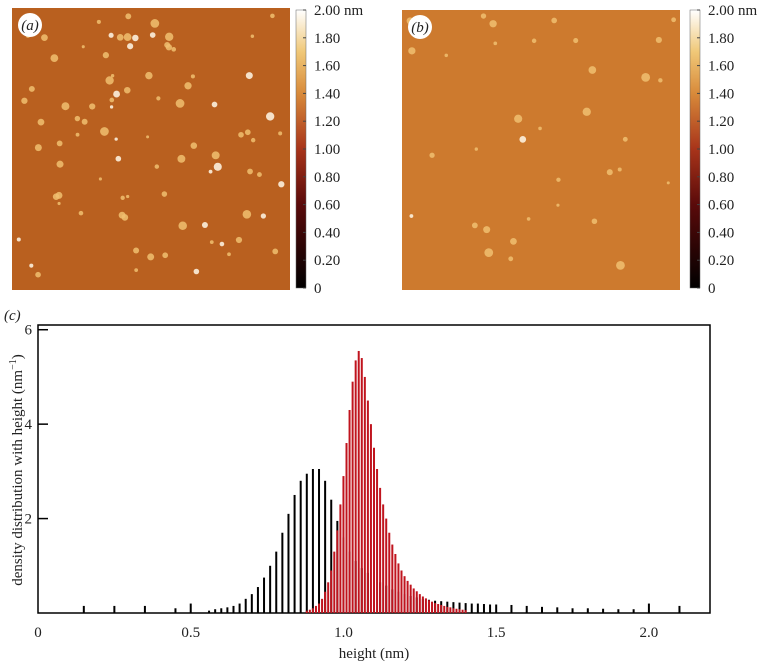 The height and width of the screenshot is (665, 778). Describe the element at coordinates (327, 233) in the screenshot. I see `colorbar-tick-label: 0.40` at that location.